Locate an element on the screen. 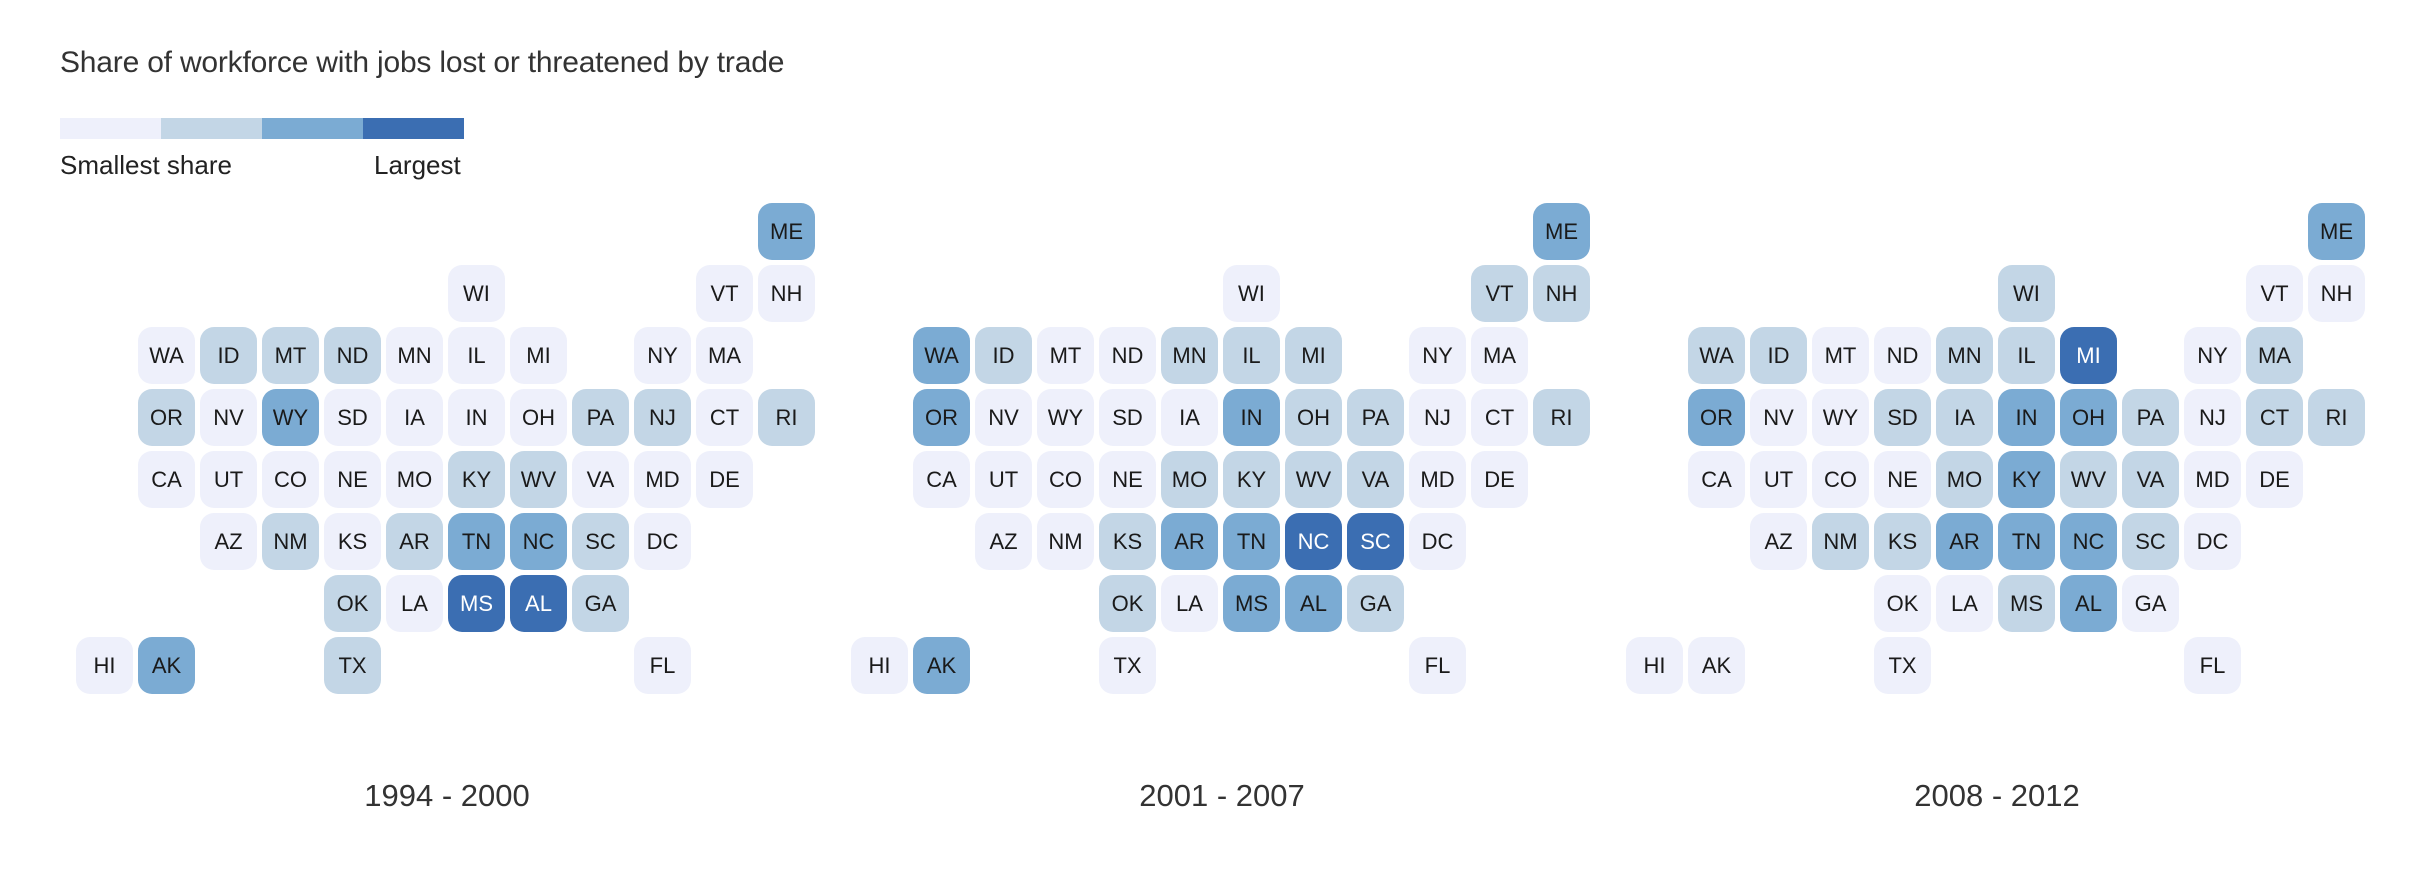 This screenshot has width=2425, height=880. state-tile-ri: RI is located at coordinates (1561, 417).